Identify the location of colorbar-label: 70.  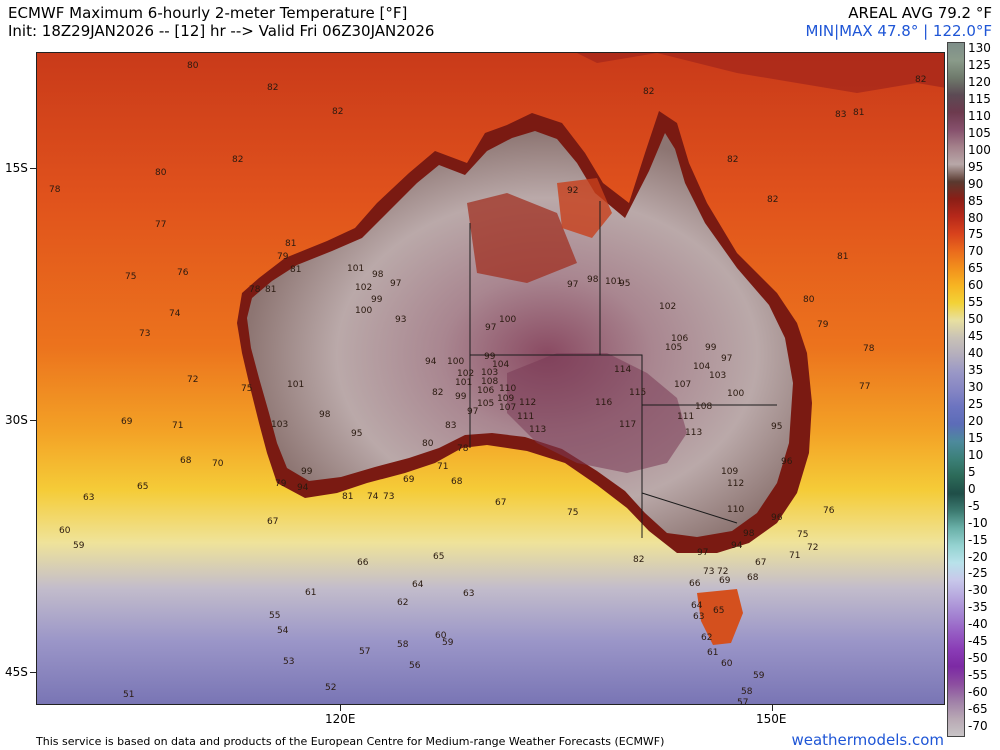
(976, 251).